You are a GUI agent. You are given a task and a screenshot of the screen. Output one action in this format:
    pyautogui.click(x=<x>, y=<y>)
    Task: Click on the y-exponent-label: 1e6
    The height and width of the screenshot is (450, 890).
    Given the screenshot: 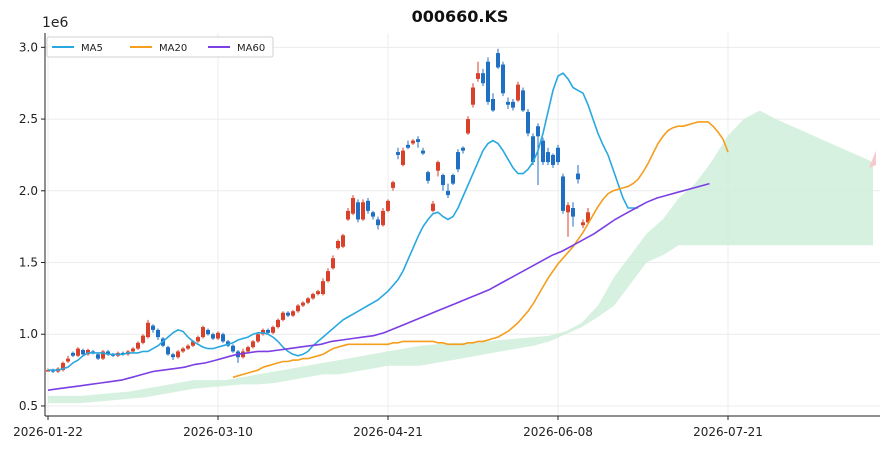 What is the action you would take?
    pyautogui.click(x=55, y=23)
    